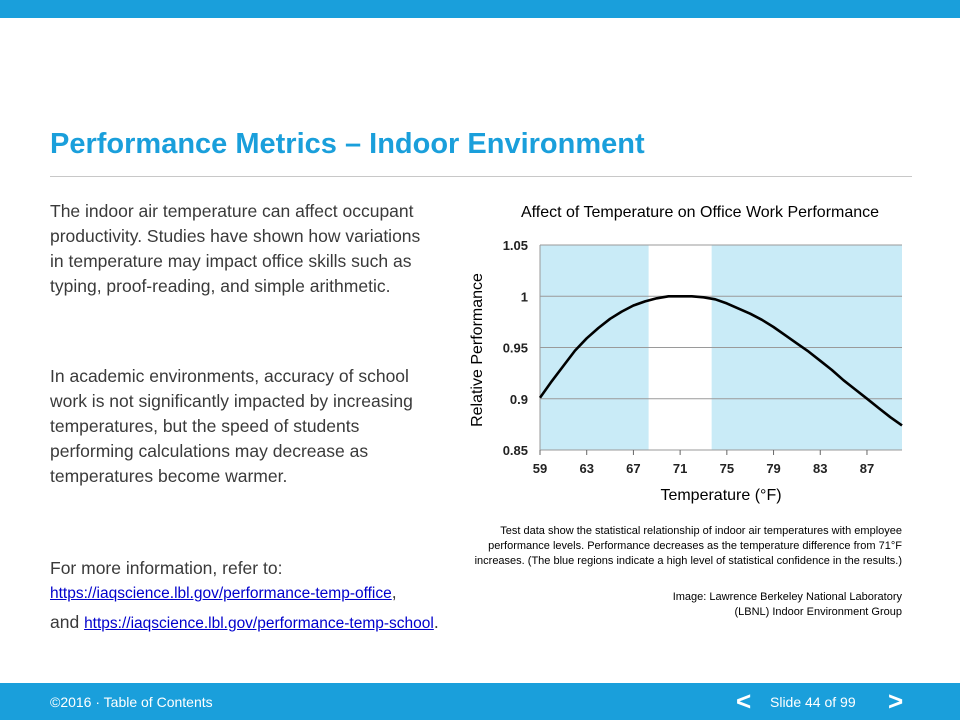  What do you see at coordinates (515, 348) in the screenshot?
I see `y-tick-label-2: 0.95` at bounding box center [515, 348].